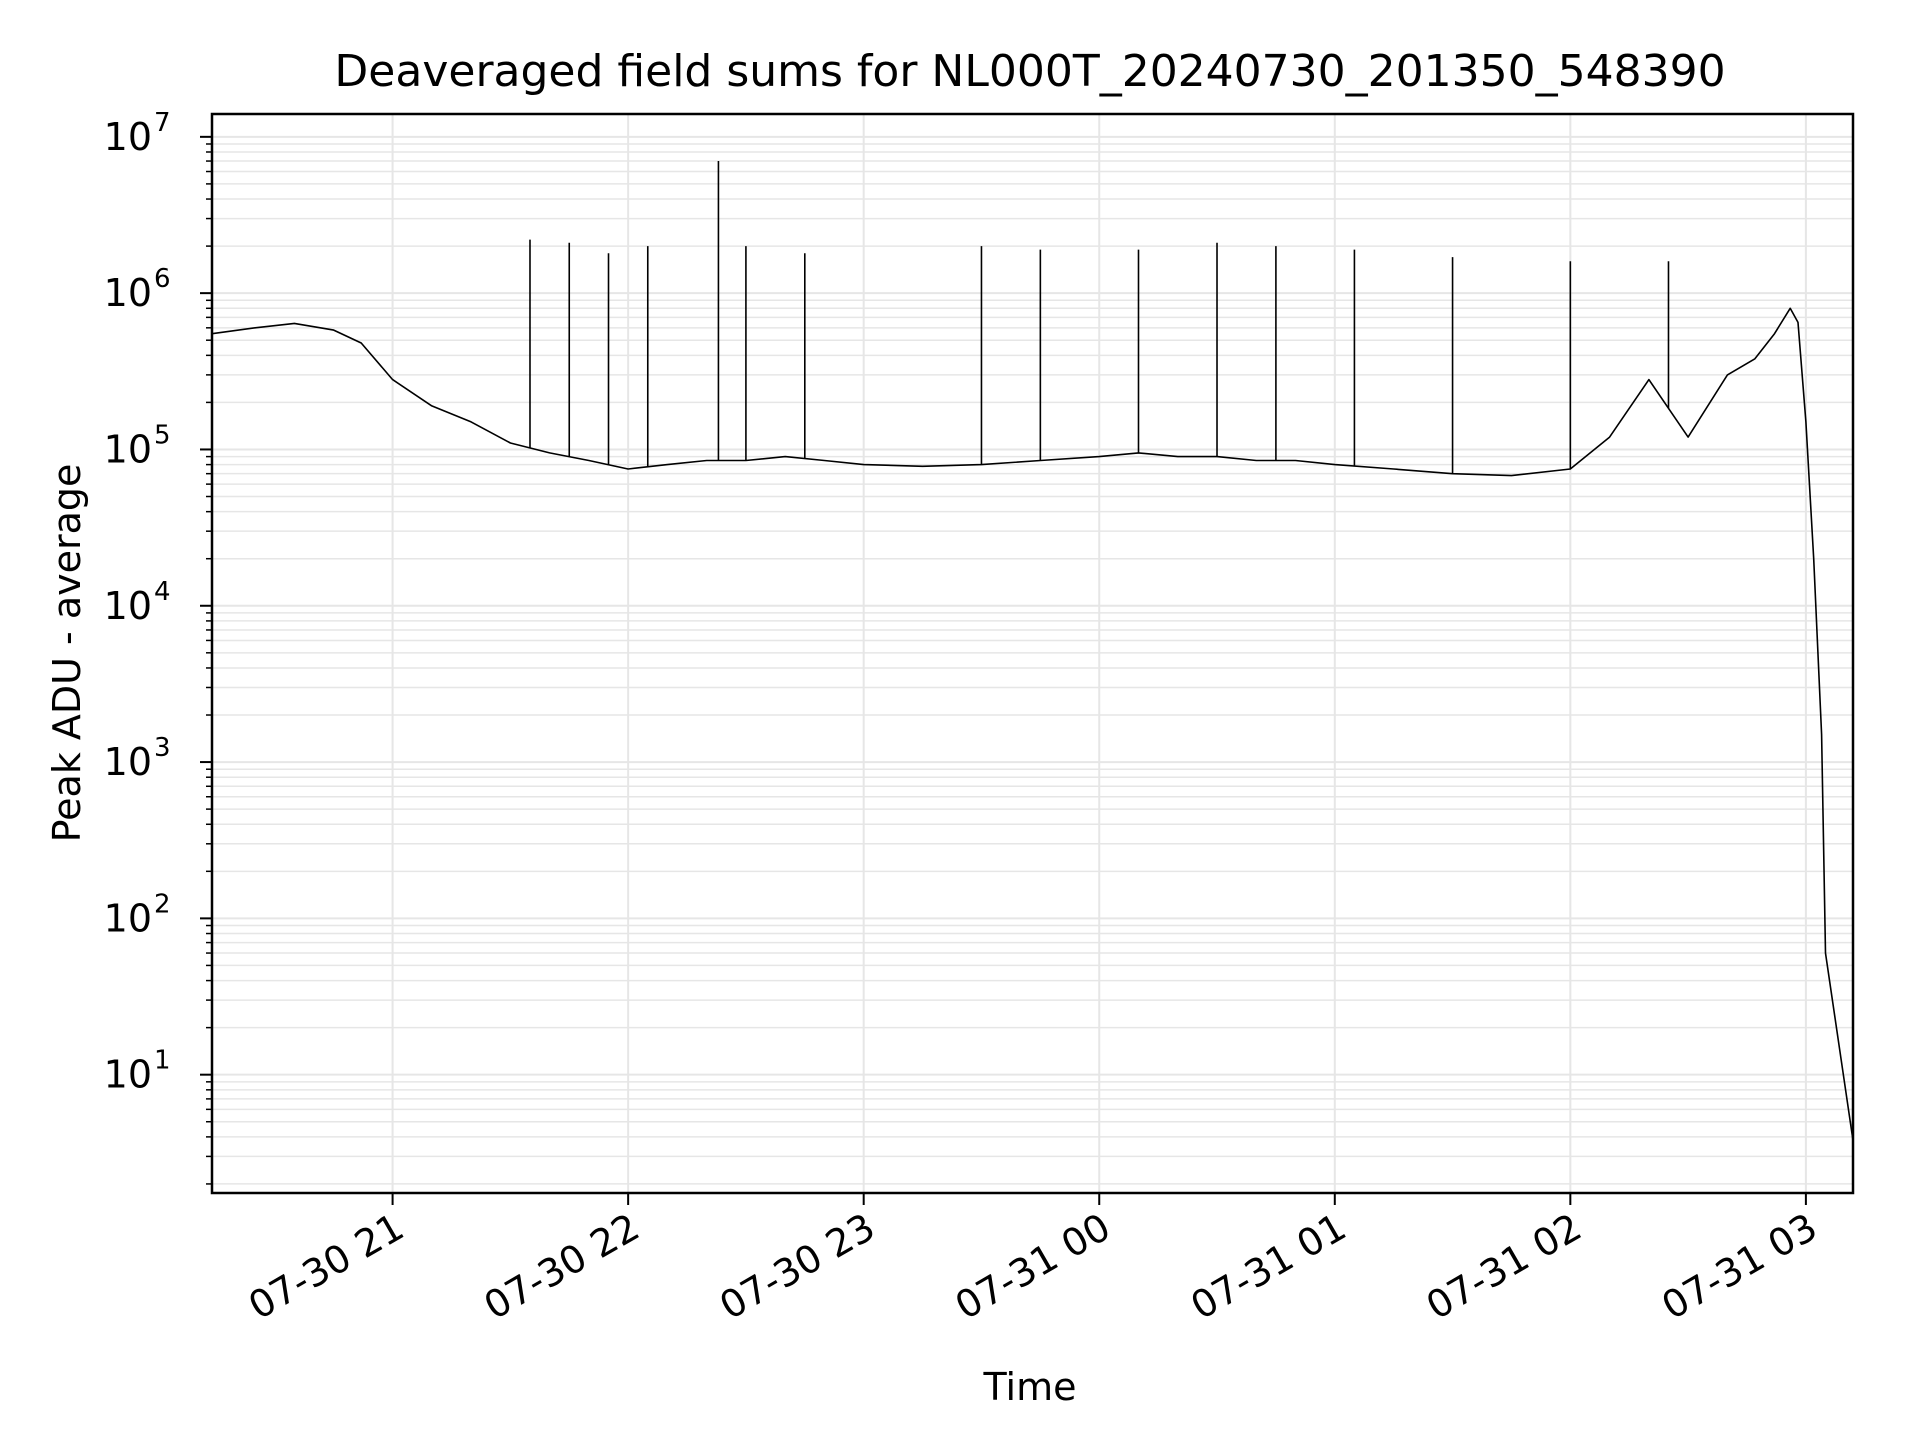  I want to click on y-tick-label-exponent: 6, so click(162, 279).